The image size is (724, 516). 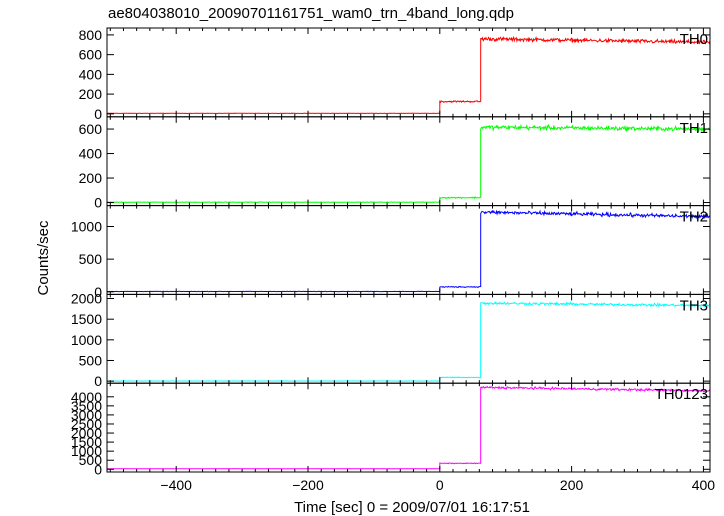 What do you see at coordinates (176, 485) in the screenshot?
I see `x-tick-label: −400` at bounding box center [176, 485].